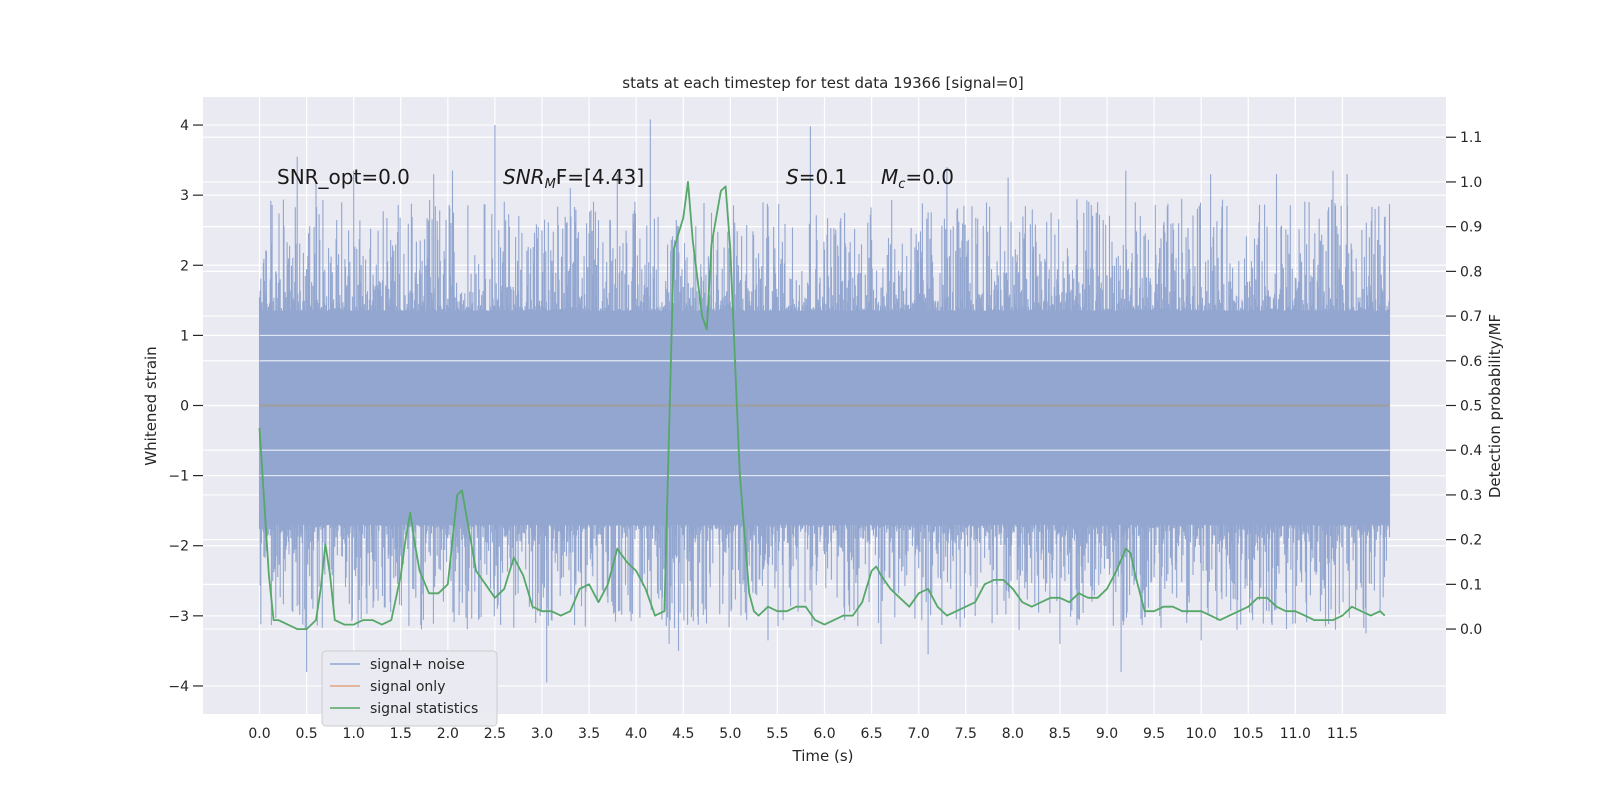 This screenshot has height=800, width=1600. Describe the element at coordinates (1471, 228) in the screenshot. I see `y-right-tick-label: 0.9` at that location.